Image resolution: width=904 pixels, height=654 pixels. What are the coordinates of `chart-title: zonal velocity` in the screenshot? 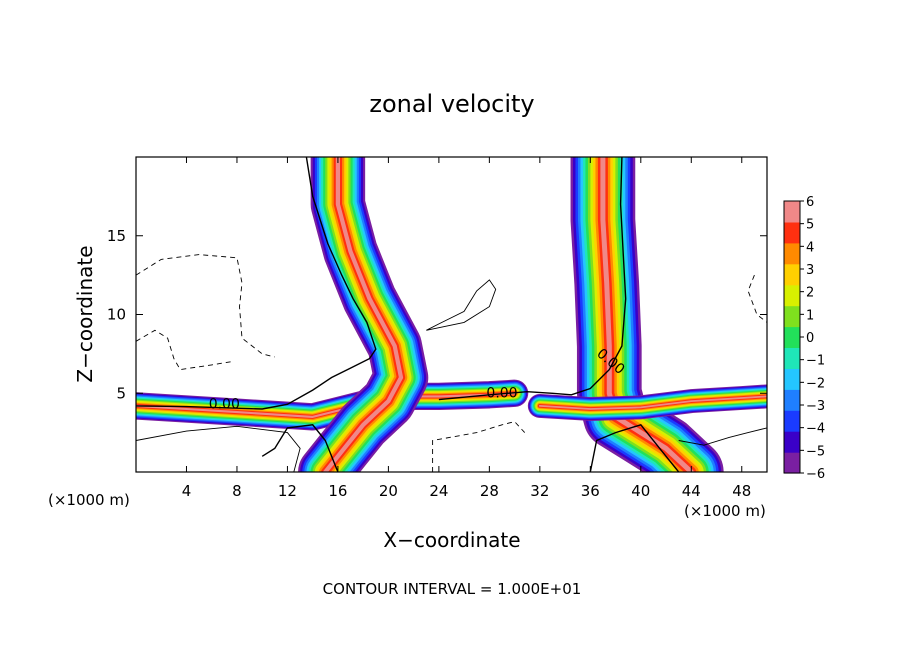 It's located at (451, 104).